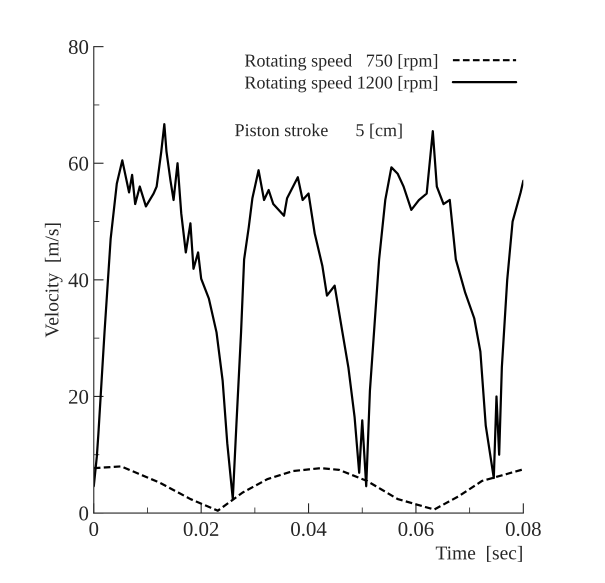  I want to click on legend-label: Rotating speed 750 [rpm], so click(341, 62).